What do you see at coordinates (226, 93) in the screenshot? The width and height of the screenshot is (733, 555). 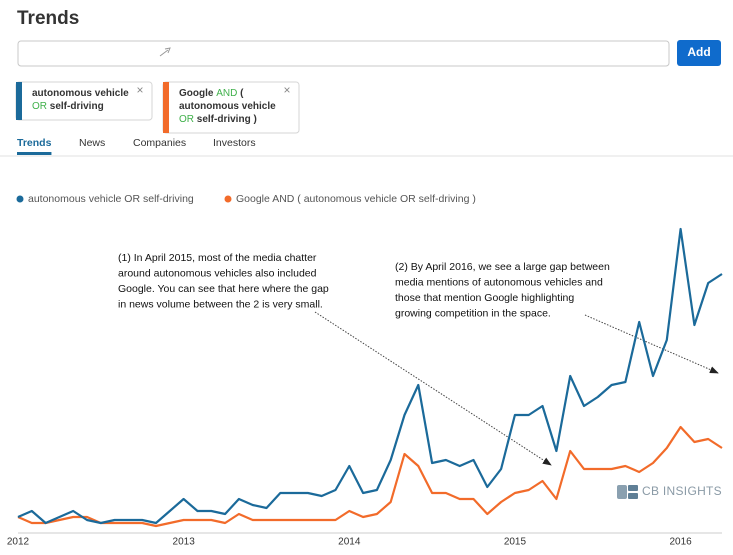 I see `chip-term: AND` at bounding box center [226, 93].